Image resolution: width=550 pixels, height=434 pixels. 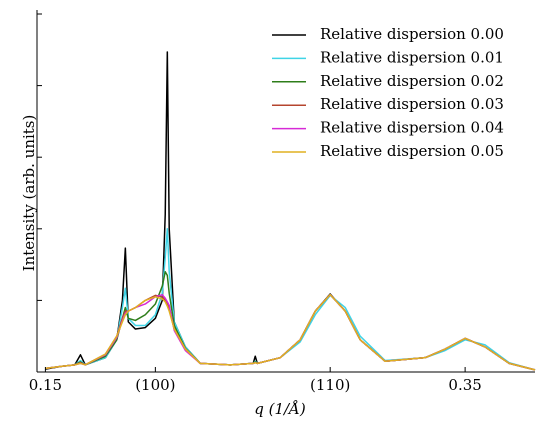 I want to click on x-tick-label: (110), so click(x=330, y=385).